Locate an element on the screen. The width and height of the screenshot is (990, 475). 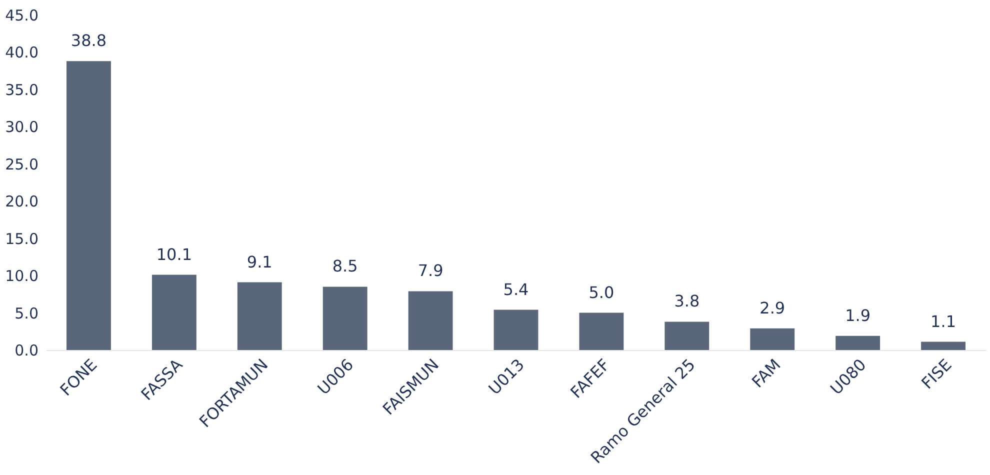
data-label: 1.9 is located at coordinates (858, 315).